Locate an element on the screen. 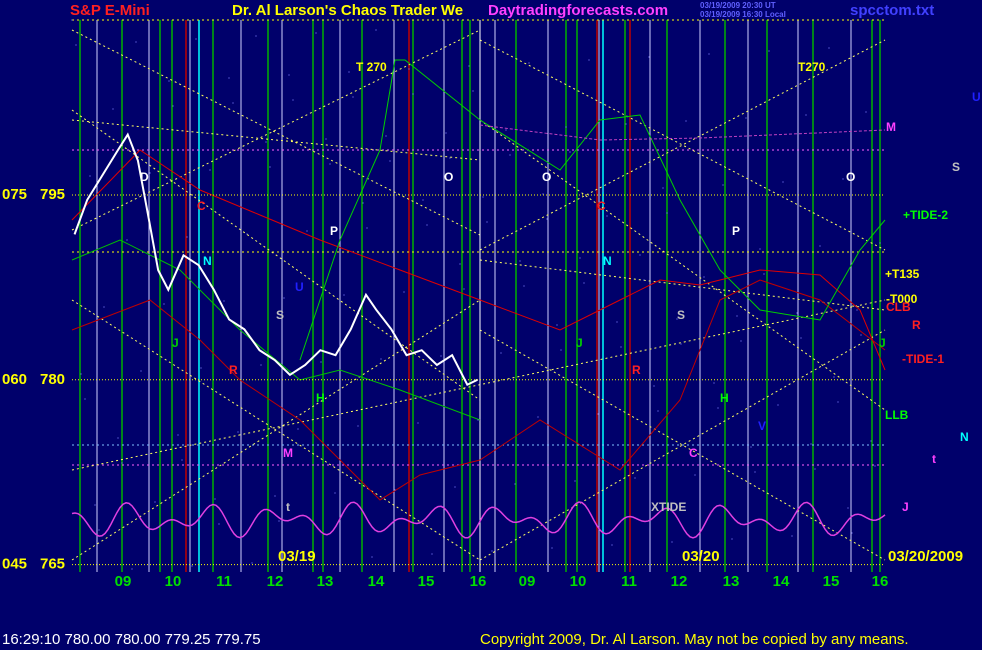 Image resolution: width=982 pixels, height=650 pixels. stamp-ut: 03/19/2009 20:30 UT is located at coordinates (738, 5).